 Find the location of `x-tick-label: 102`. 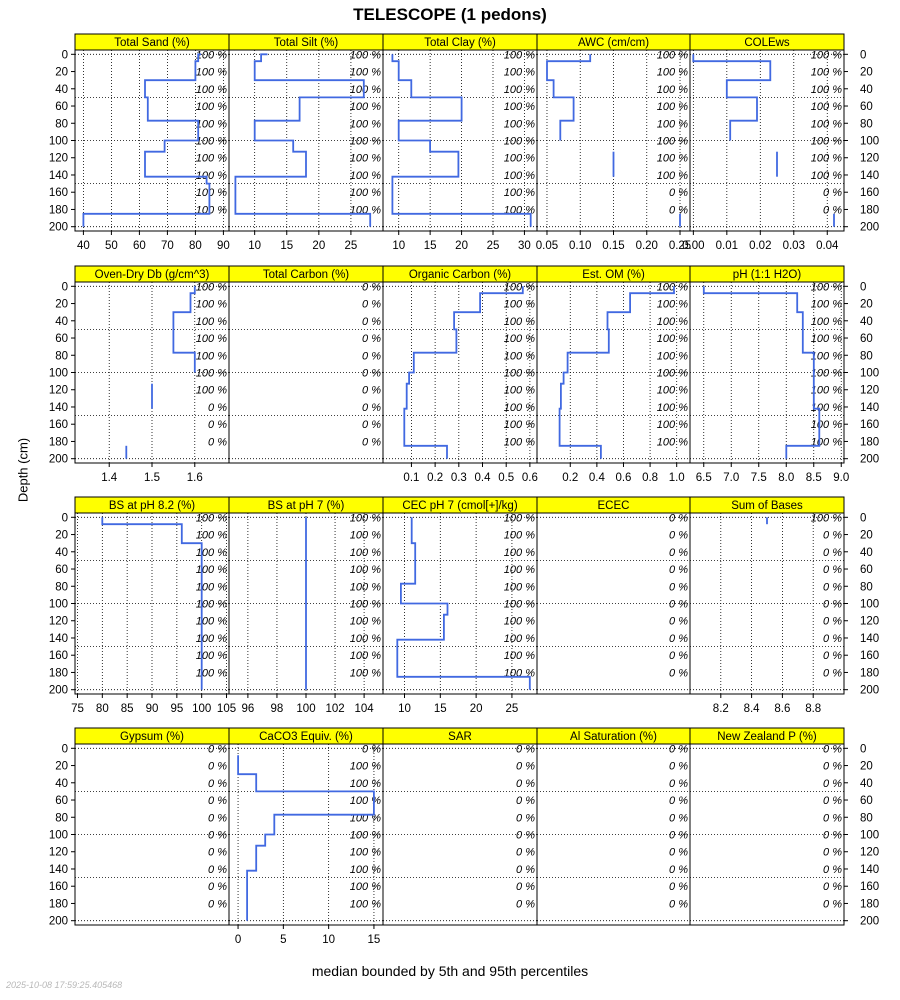

x-tick-label: 102 is located at coordinates (334, 709).